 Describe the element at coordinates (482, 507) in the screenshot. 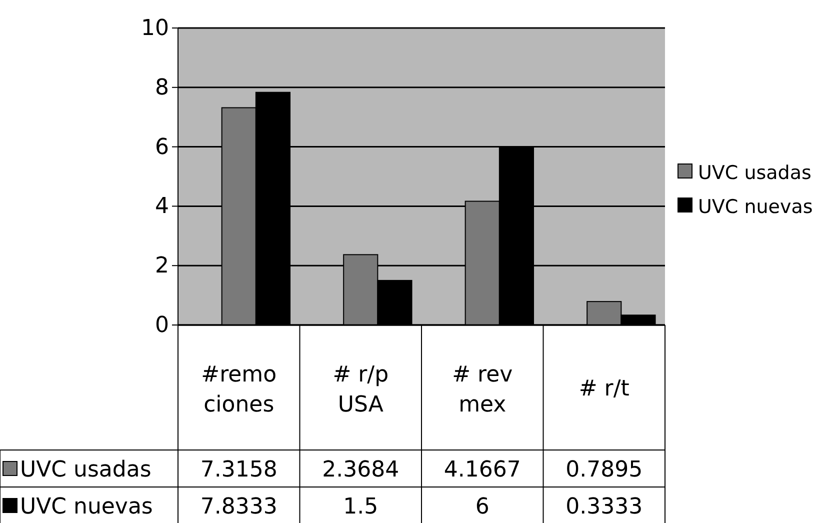

I see `data-label: 6` at that location.